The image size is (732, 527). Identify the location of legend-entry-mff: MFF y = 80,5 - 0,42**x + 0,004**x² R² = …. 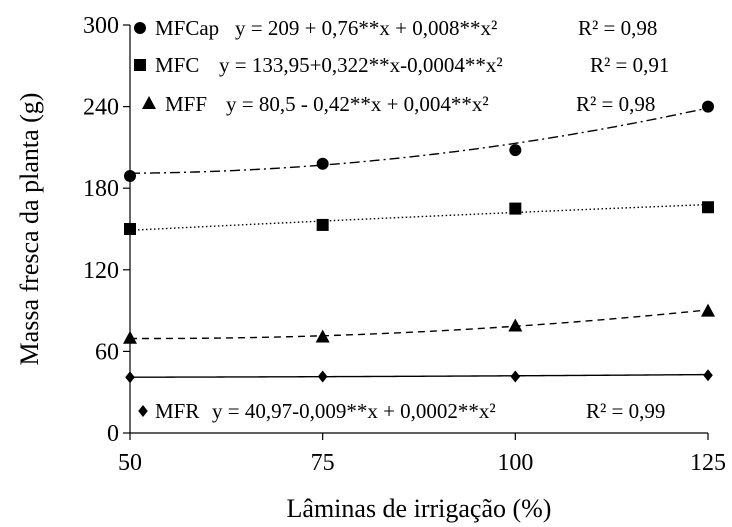
(410, 104).